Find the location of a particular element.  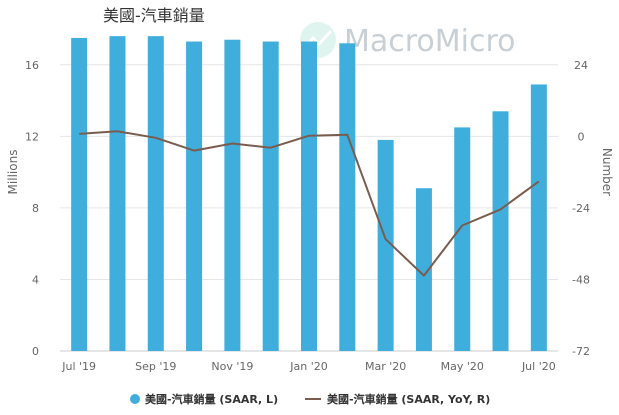

left-axis-tick-label: 8 is located at coordinates (35, 208).